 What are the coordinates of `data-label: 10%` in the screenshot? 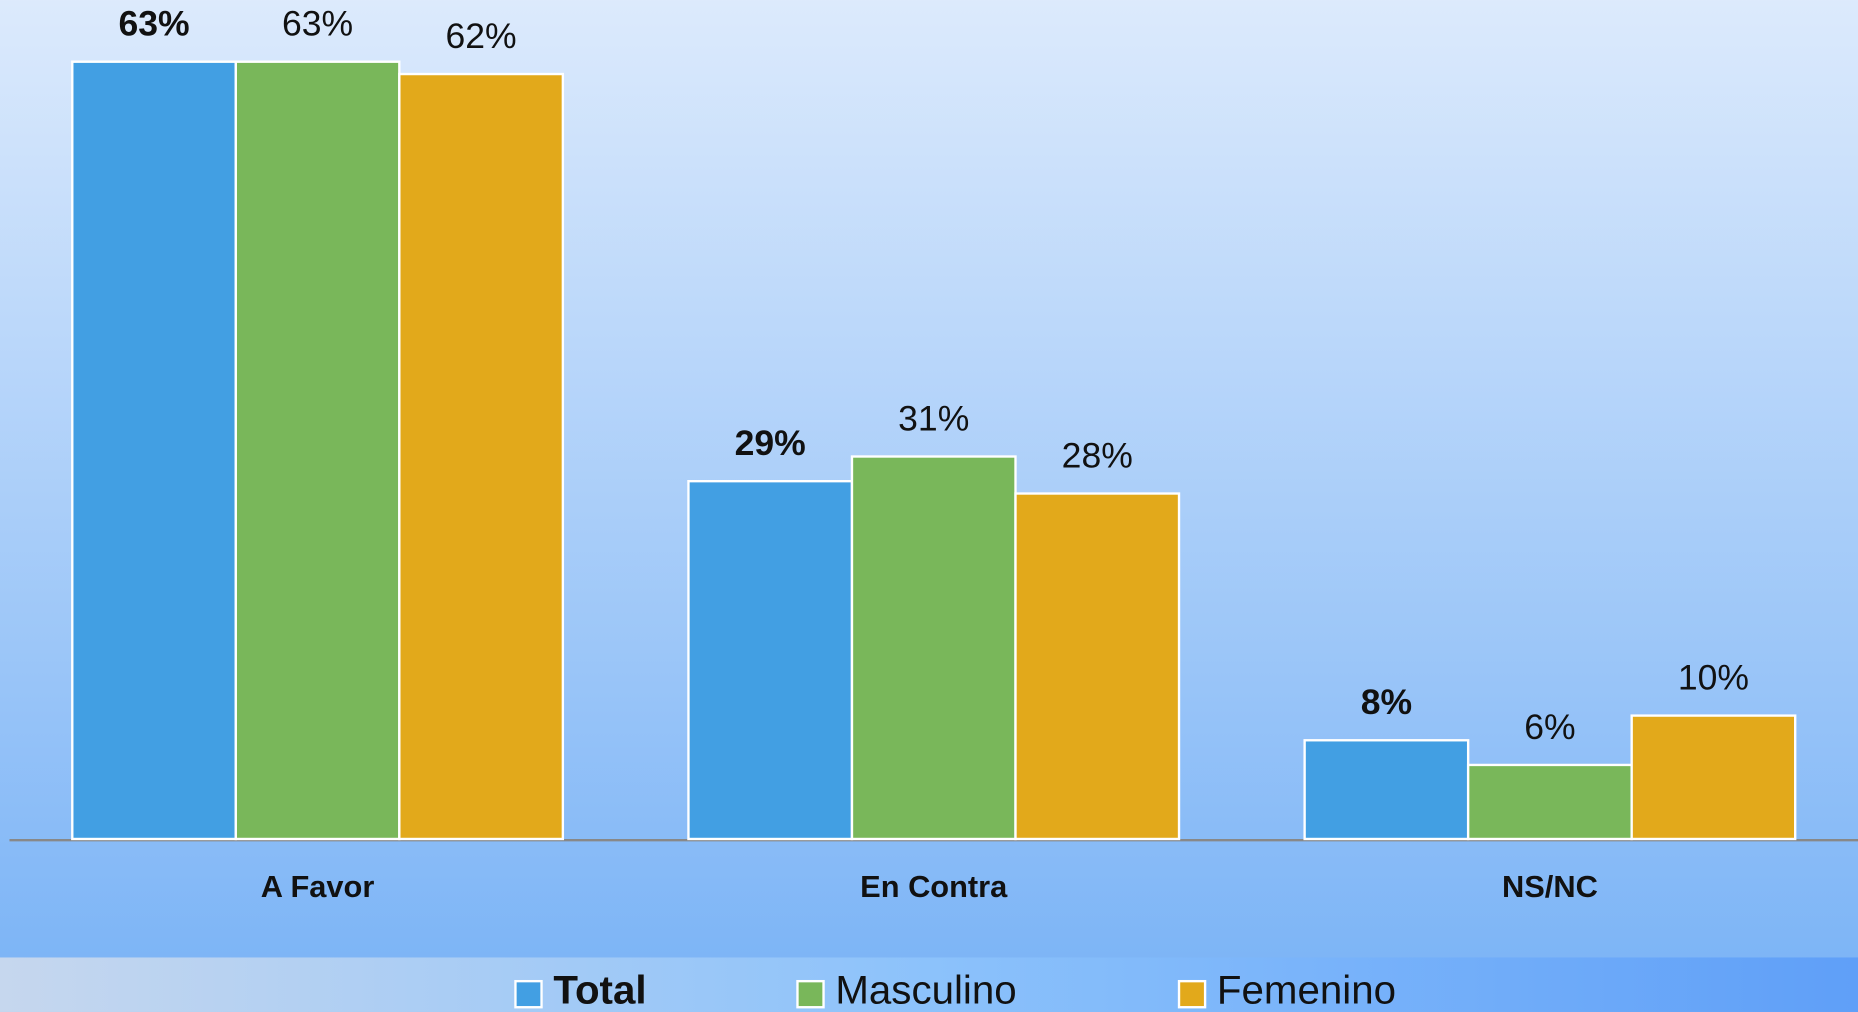 It's located at (1713, 677).